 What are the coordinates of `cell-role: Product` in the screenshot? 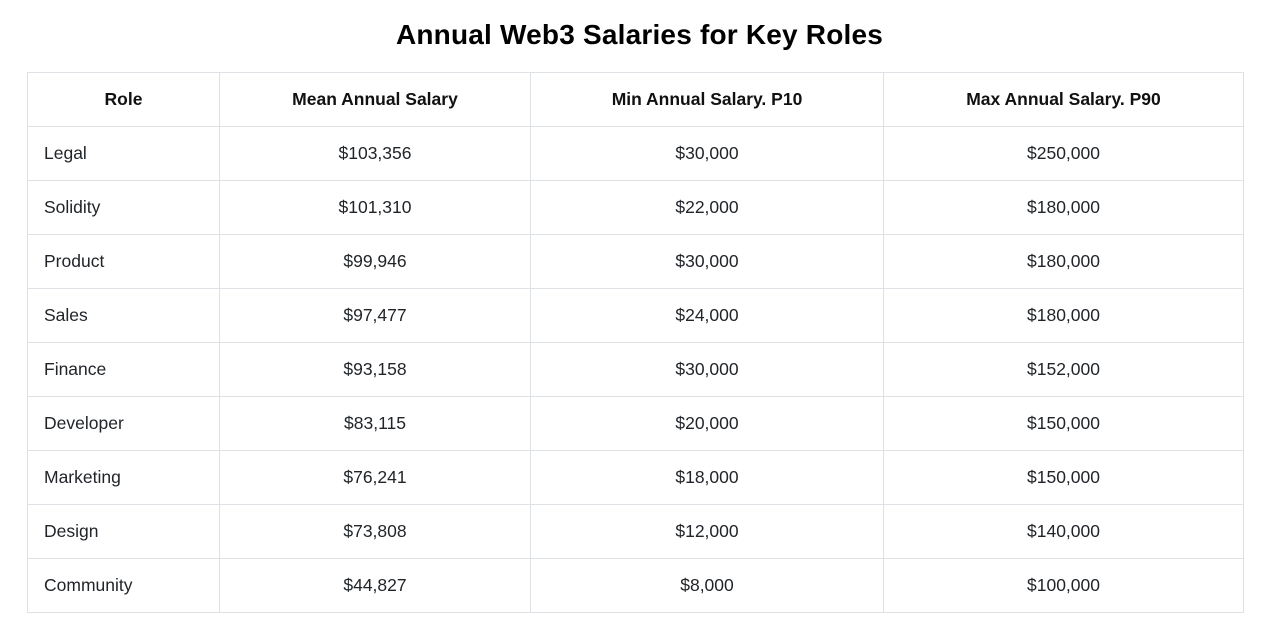 It's located at (123, 261).